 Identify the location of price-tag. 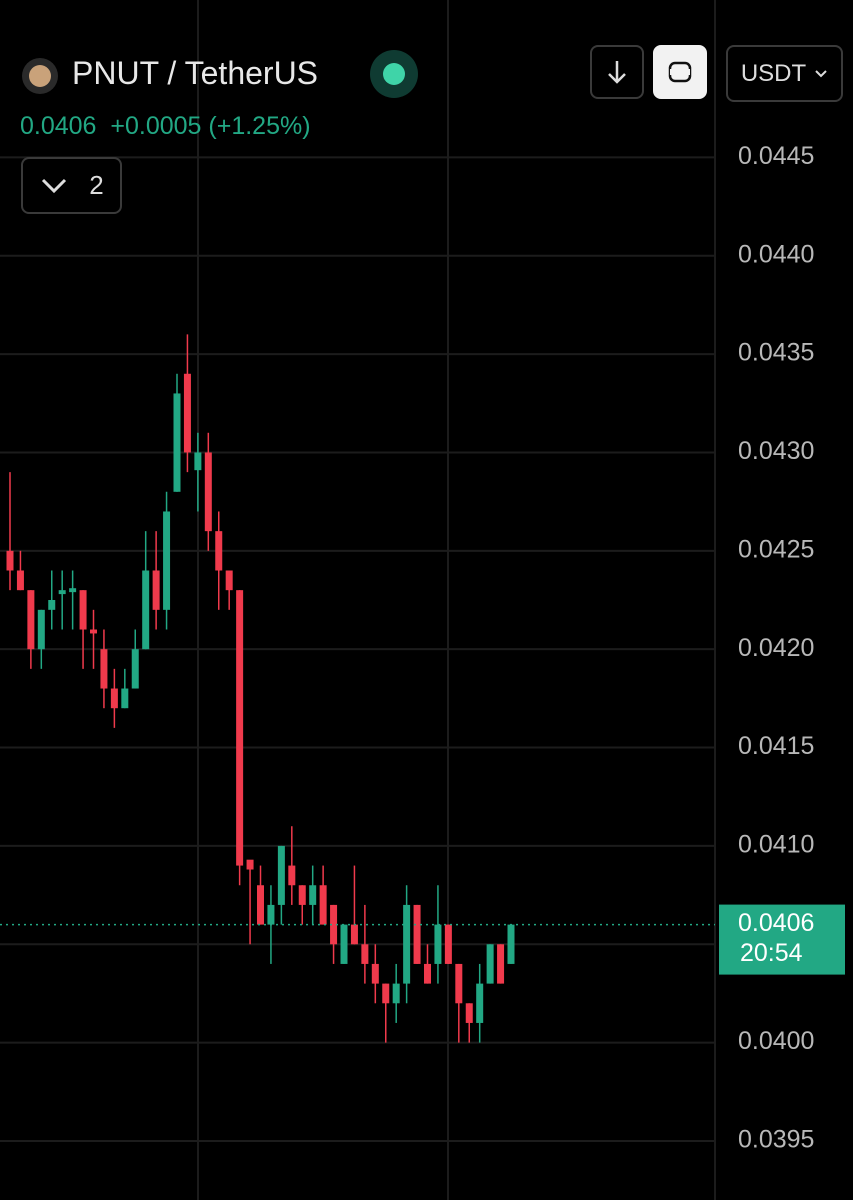
(782, 939).